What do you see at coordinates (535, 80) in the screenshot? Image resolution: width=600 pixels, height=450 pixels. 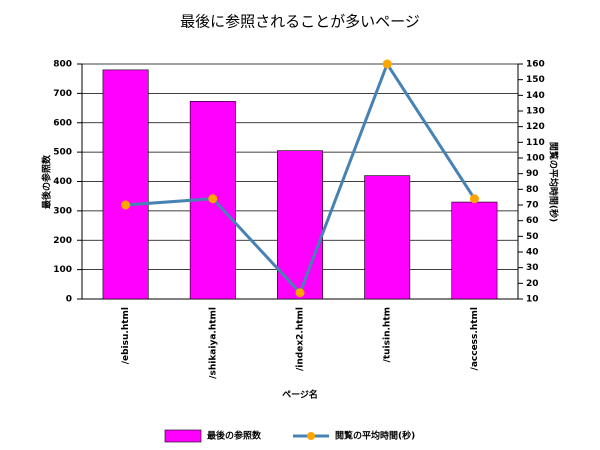 I see `y2-tick-label: 150` at bounding box center [535, 80].